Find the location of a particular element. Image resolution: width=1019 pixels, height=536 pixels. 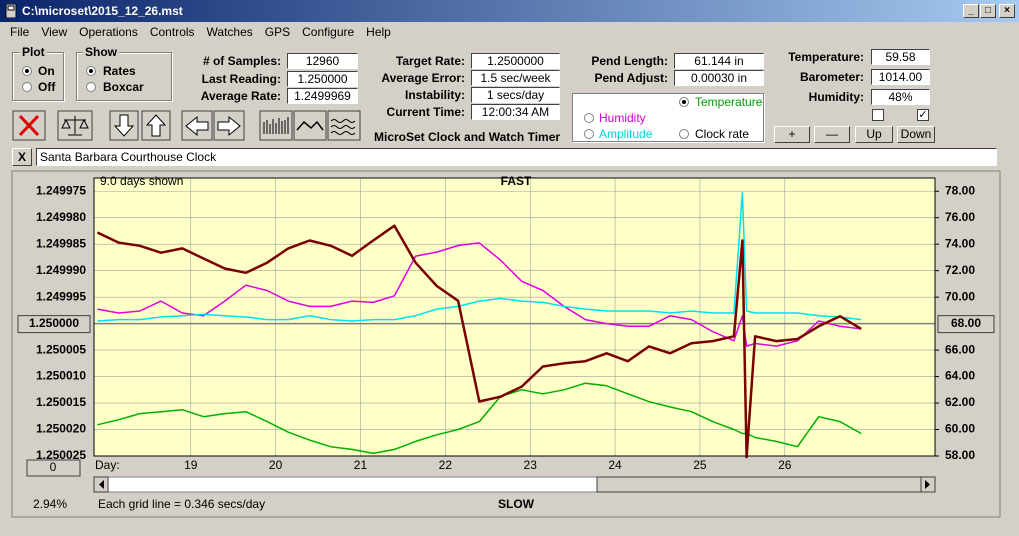

y2-reference-label: 68.00 is located at coordinates (966, 323).